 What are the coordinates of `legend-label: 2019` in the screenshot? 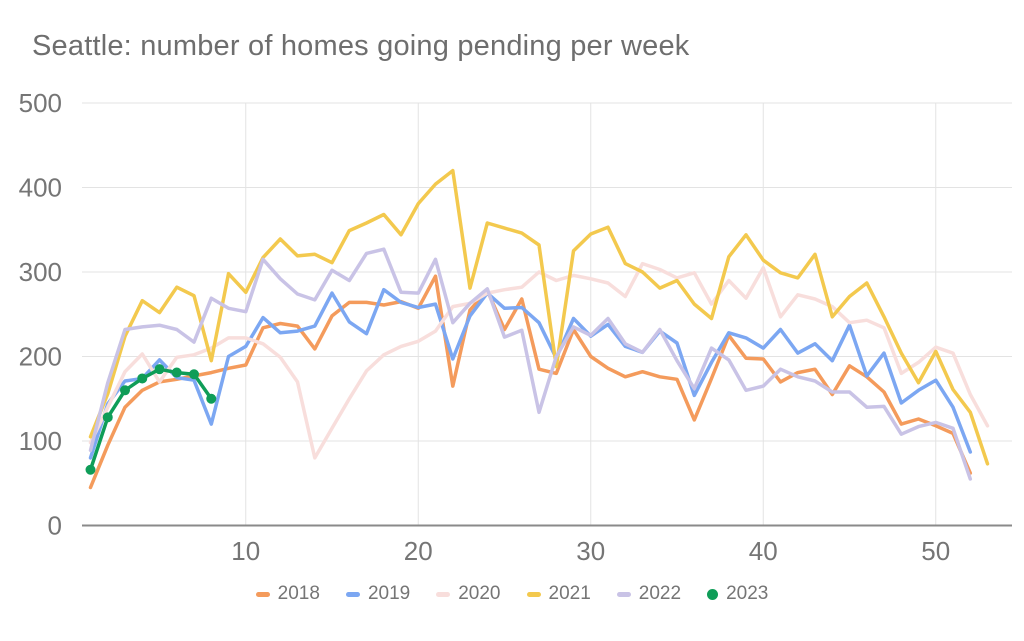 It's located at (389, 593).